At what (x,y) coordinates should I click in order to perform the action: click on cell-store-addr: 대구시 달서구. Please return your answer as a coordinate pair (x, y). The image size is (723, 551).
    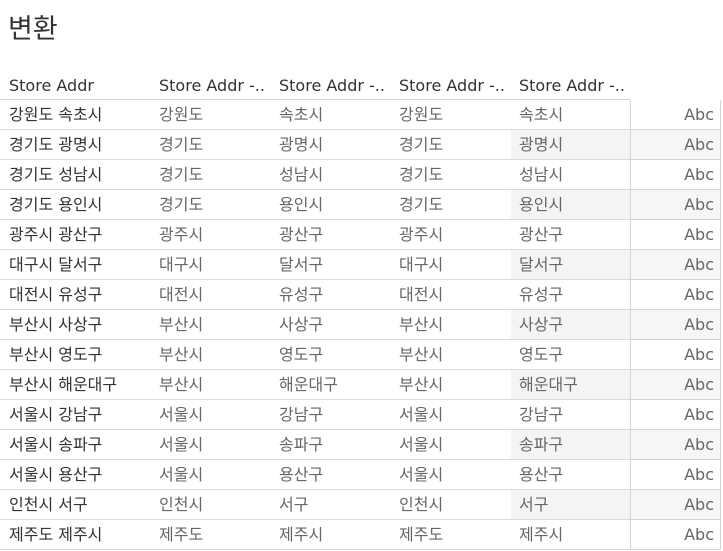
    Looking at the image, I should click on (56, 264).